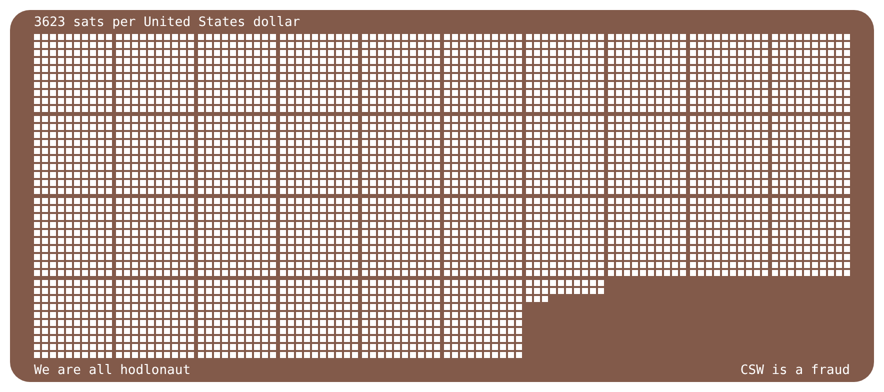 The height and width of the screenshot is (392, 884). Describe the element at coordinates (795, 370) in the screenshot. I see `text: CSW is a fraud` at that location.